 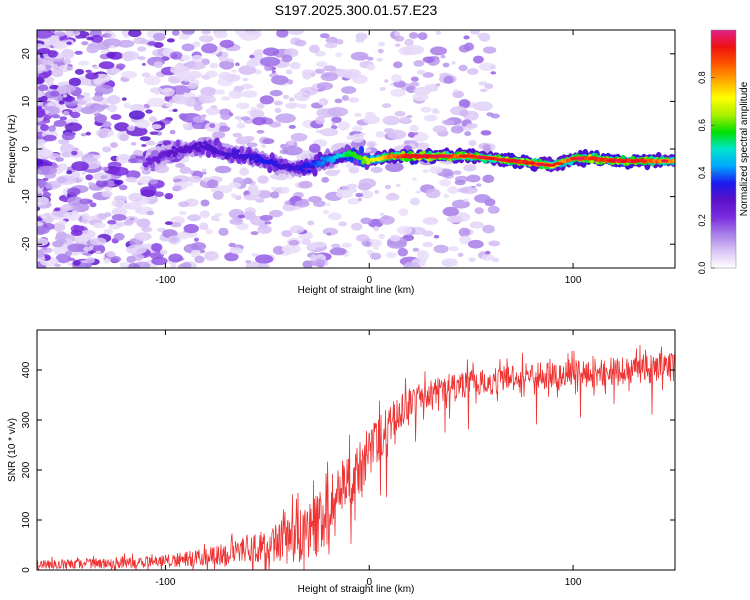 I want to click on spectrogram-x-axis-label: Height of straight line (km), so click(x=356, y=290).